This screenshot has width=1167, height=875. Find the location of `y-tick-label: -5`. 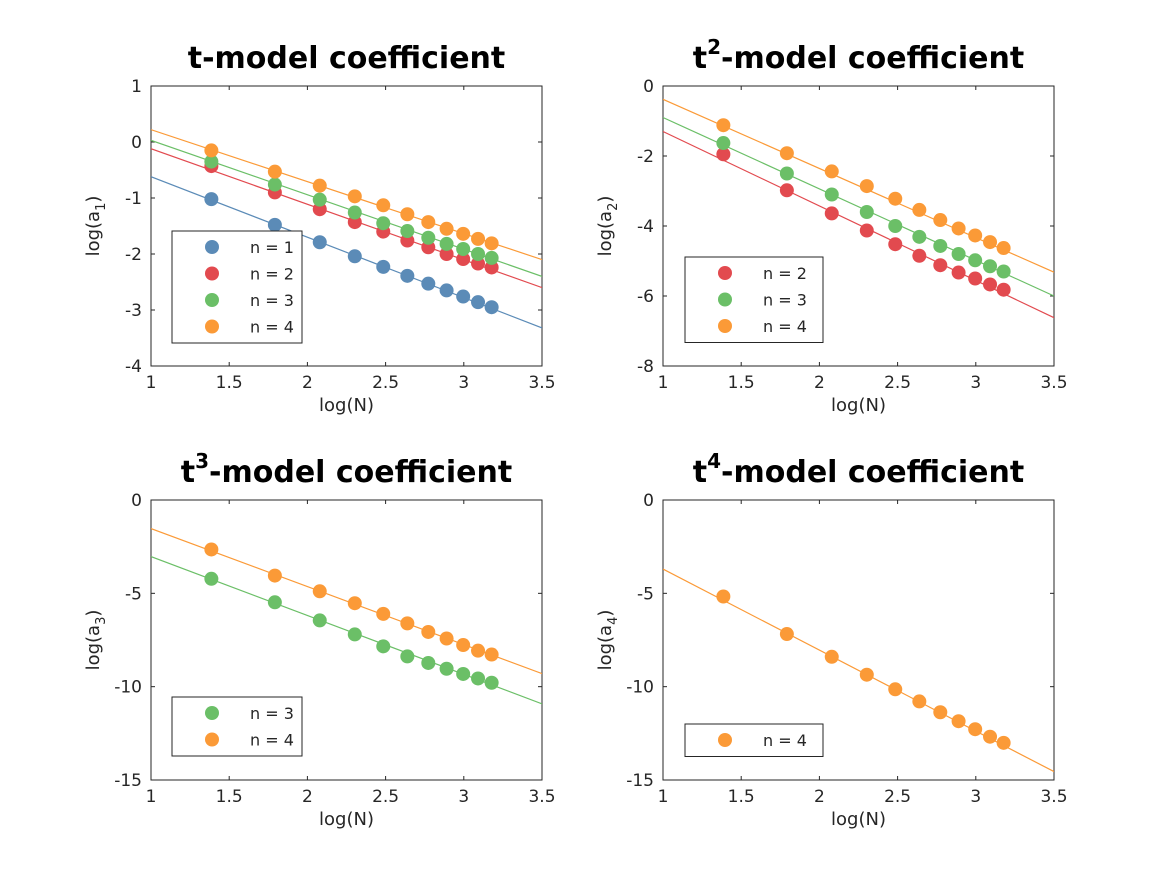

y-tick-label: -5 is located at coordinates (645, 594).